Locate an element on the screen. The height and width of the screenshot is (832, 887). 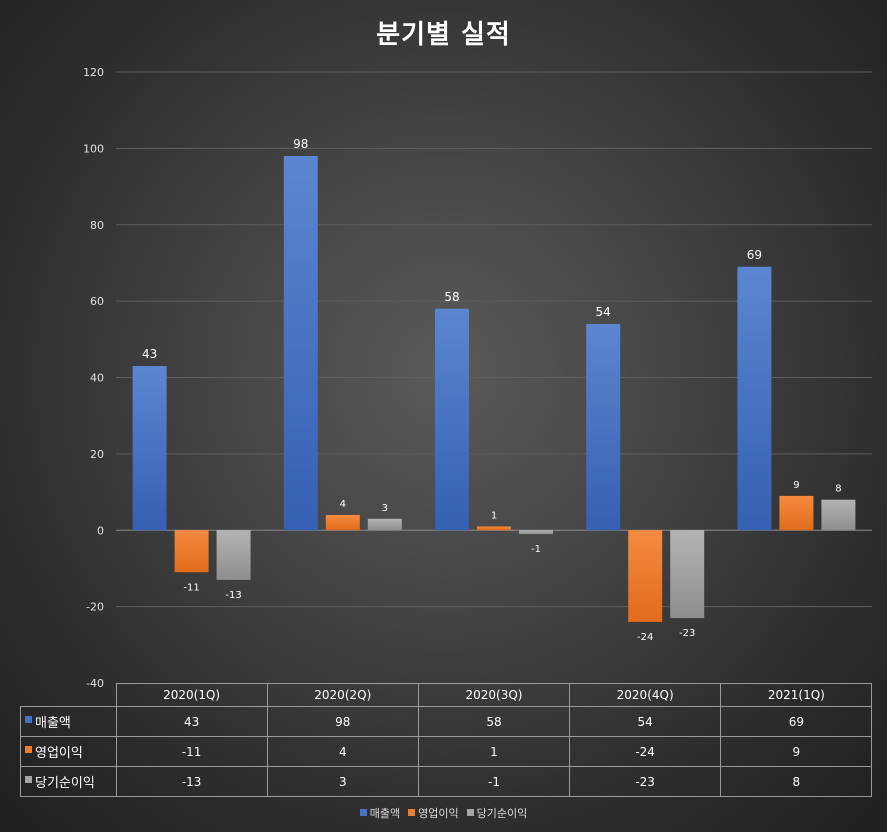
table-cell: 3 is located at coordinates (342, 781).